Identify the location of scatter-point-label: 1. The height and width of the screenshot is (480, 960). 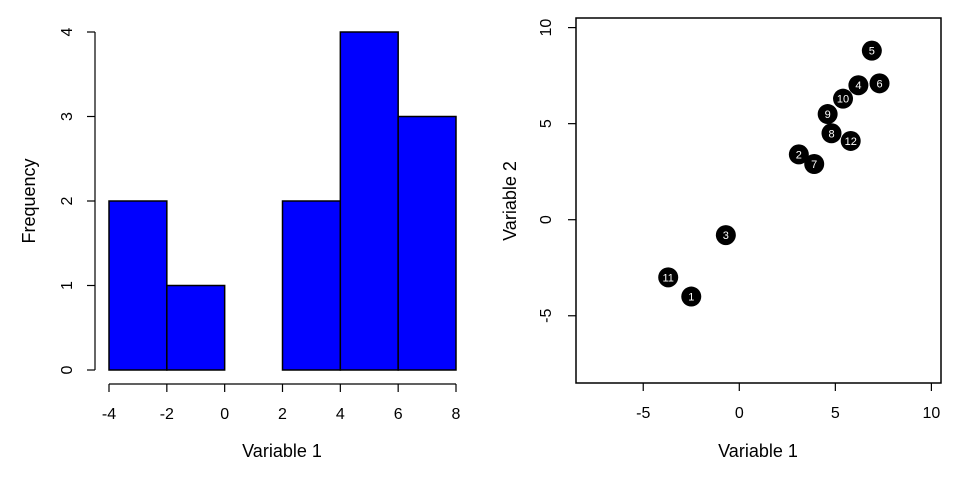
(691, 298).